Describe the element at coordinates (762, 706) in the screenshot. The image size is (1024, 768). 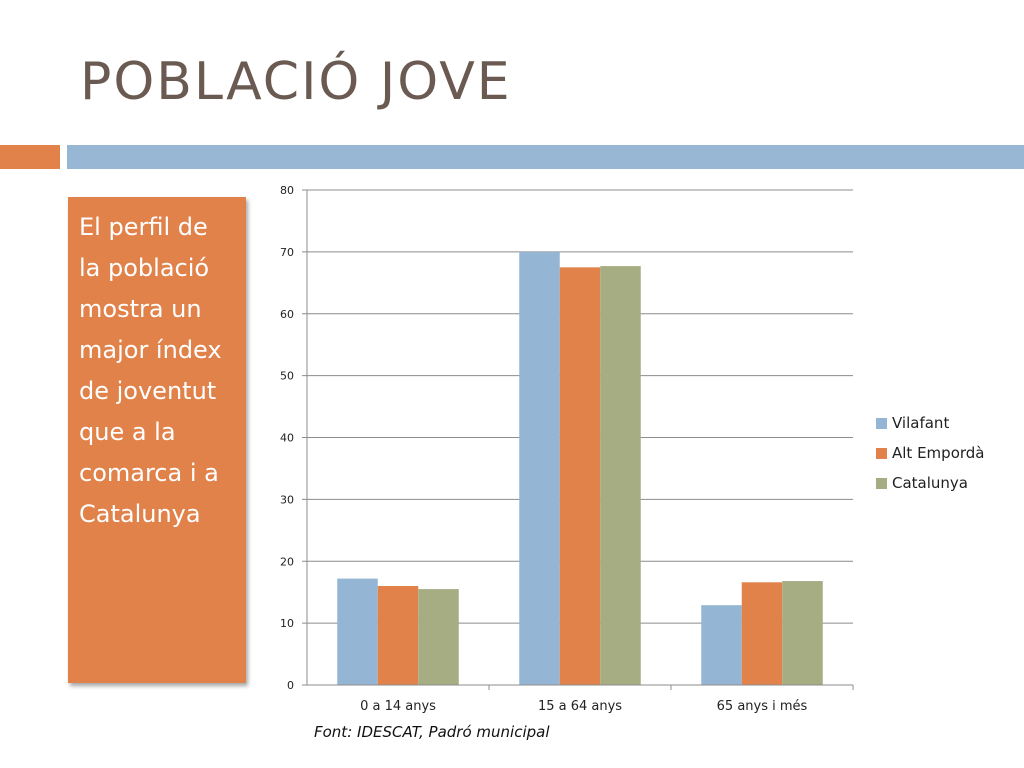
I see `x-tick-label: 65 anys i més` at that location.